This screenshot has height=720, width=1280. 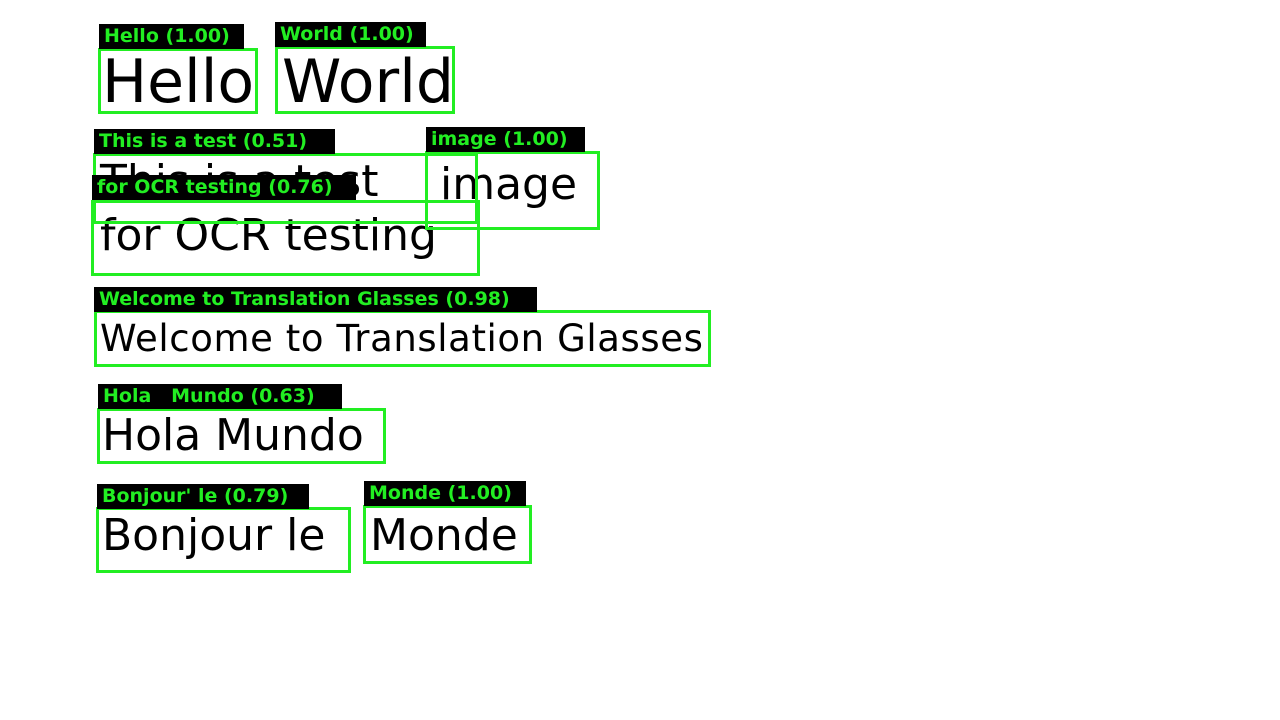 I want to click on detection-box-image, so click(x=512, y=190).